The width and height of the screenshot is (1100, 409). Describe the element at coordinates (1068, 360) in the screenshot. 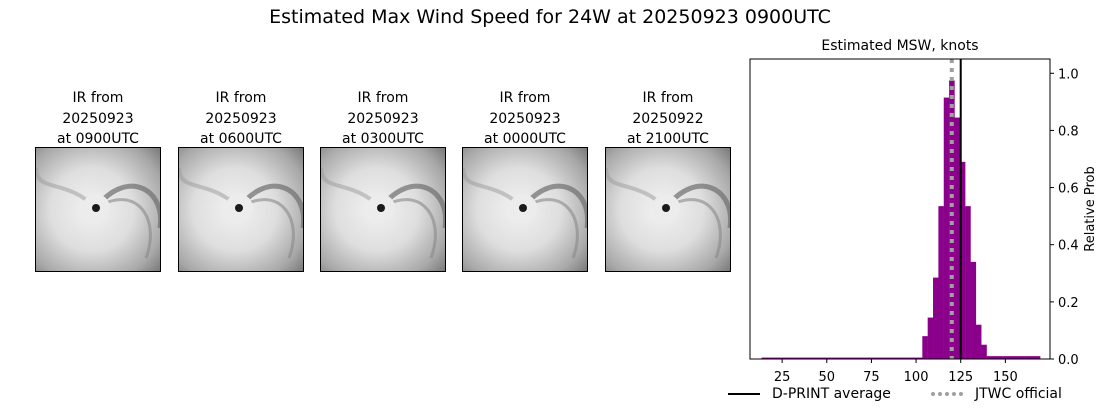

I see `y-tick-label: 0.0` at that location.